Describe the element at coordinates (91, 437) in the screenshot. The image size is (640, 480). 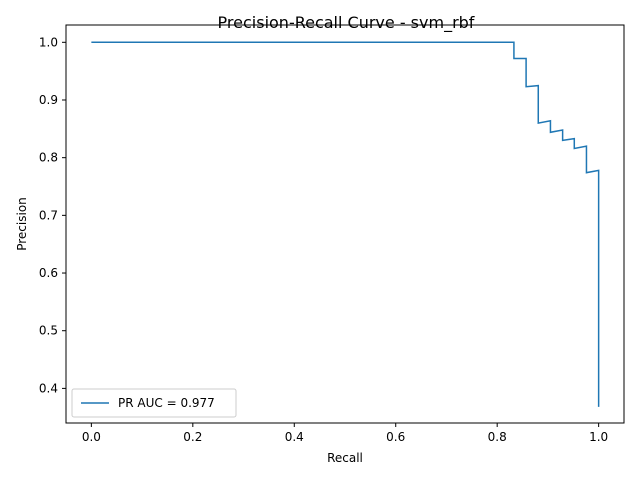
I see `x-tick-label: 0.0` at that location.